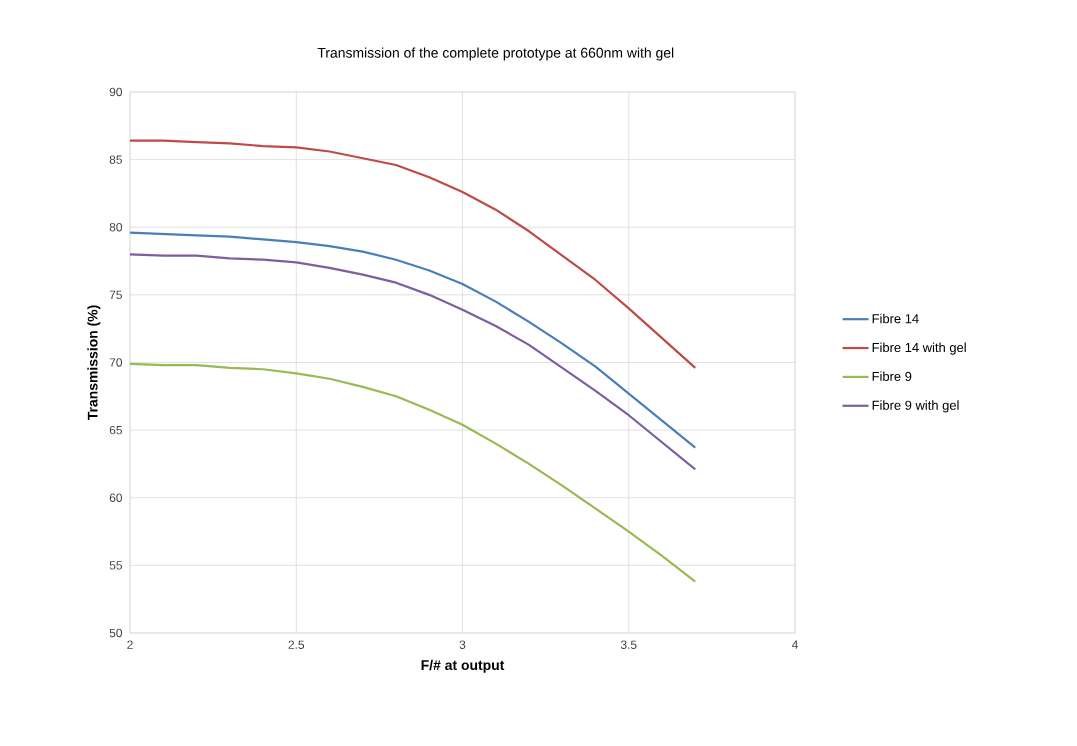 This screenshot has width=1077, height=746. What do you see at coordinates (115, 295) in the screenshot?
I see `y-tick-label: 75` at bounding box center [115, 295].